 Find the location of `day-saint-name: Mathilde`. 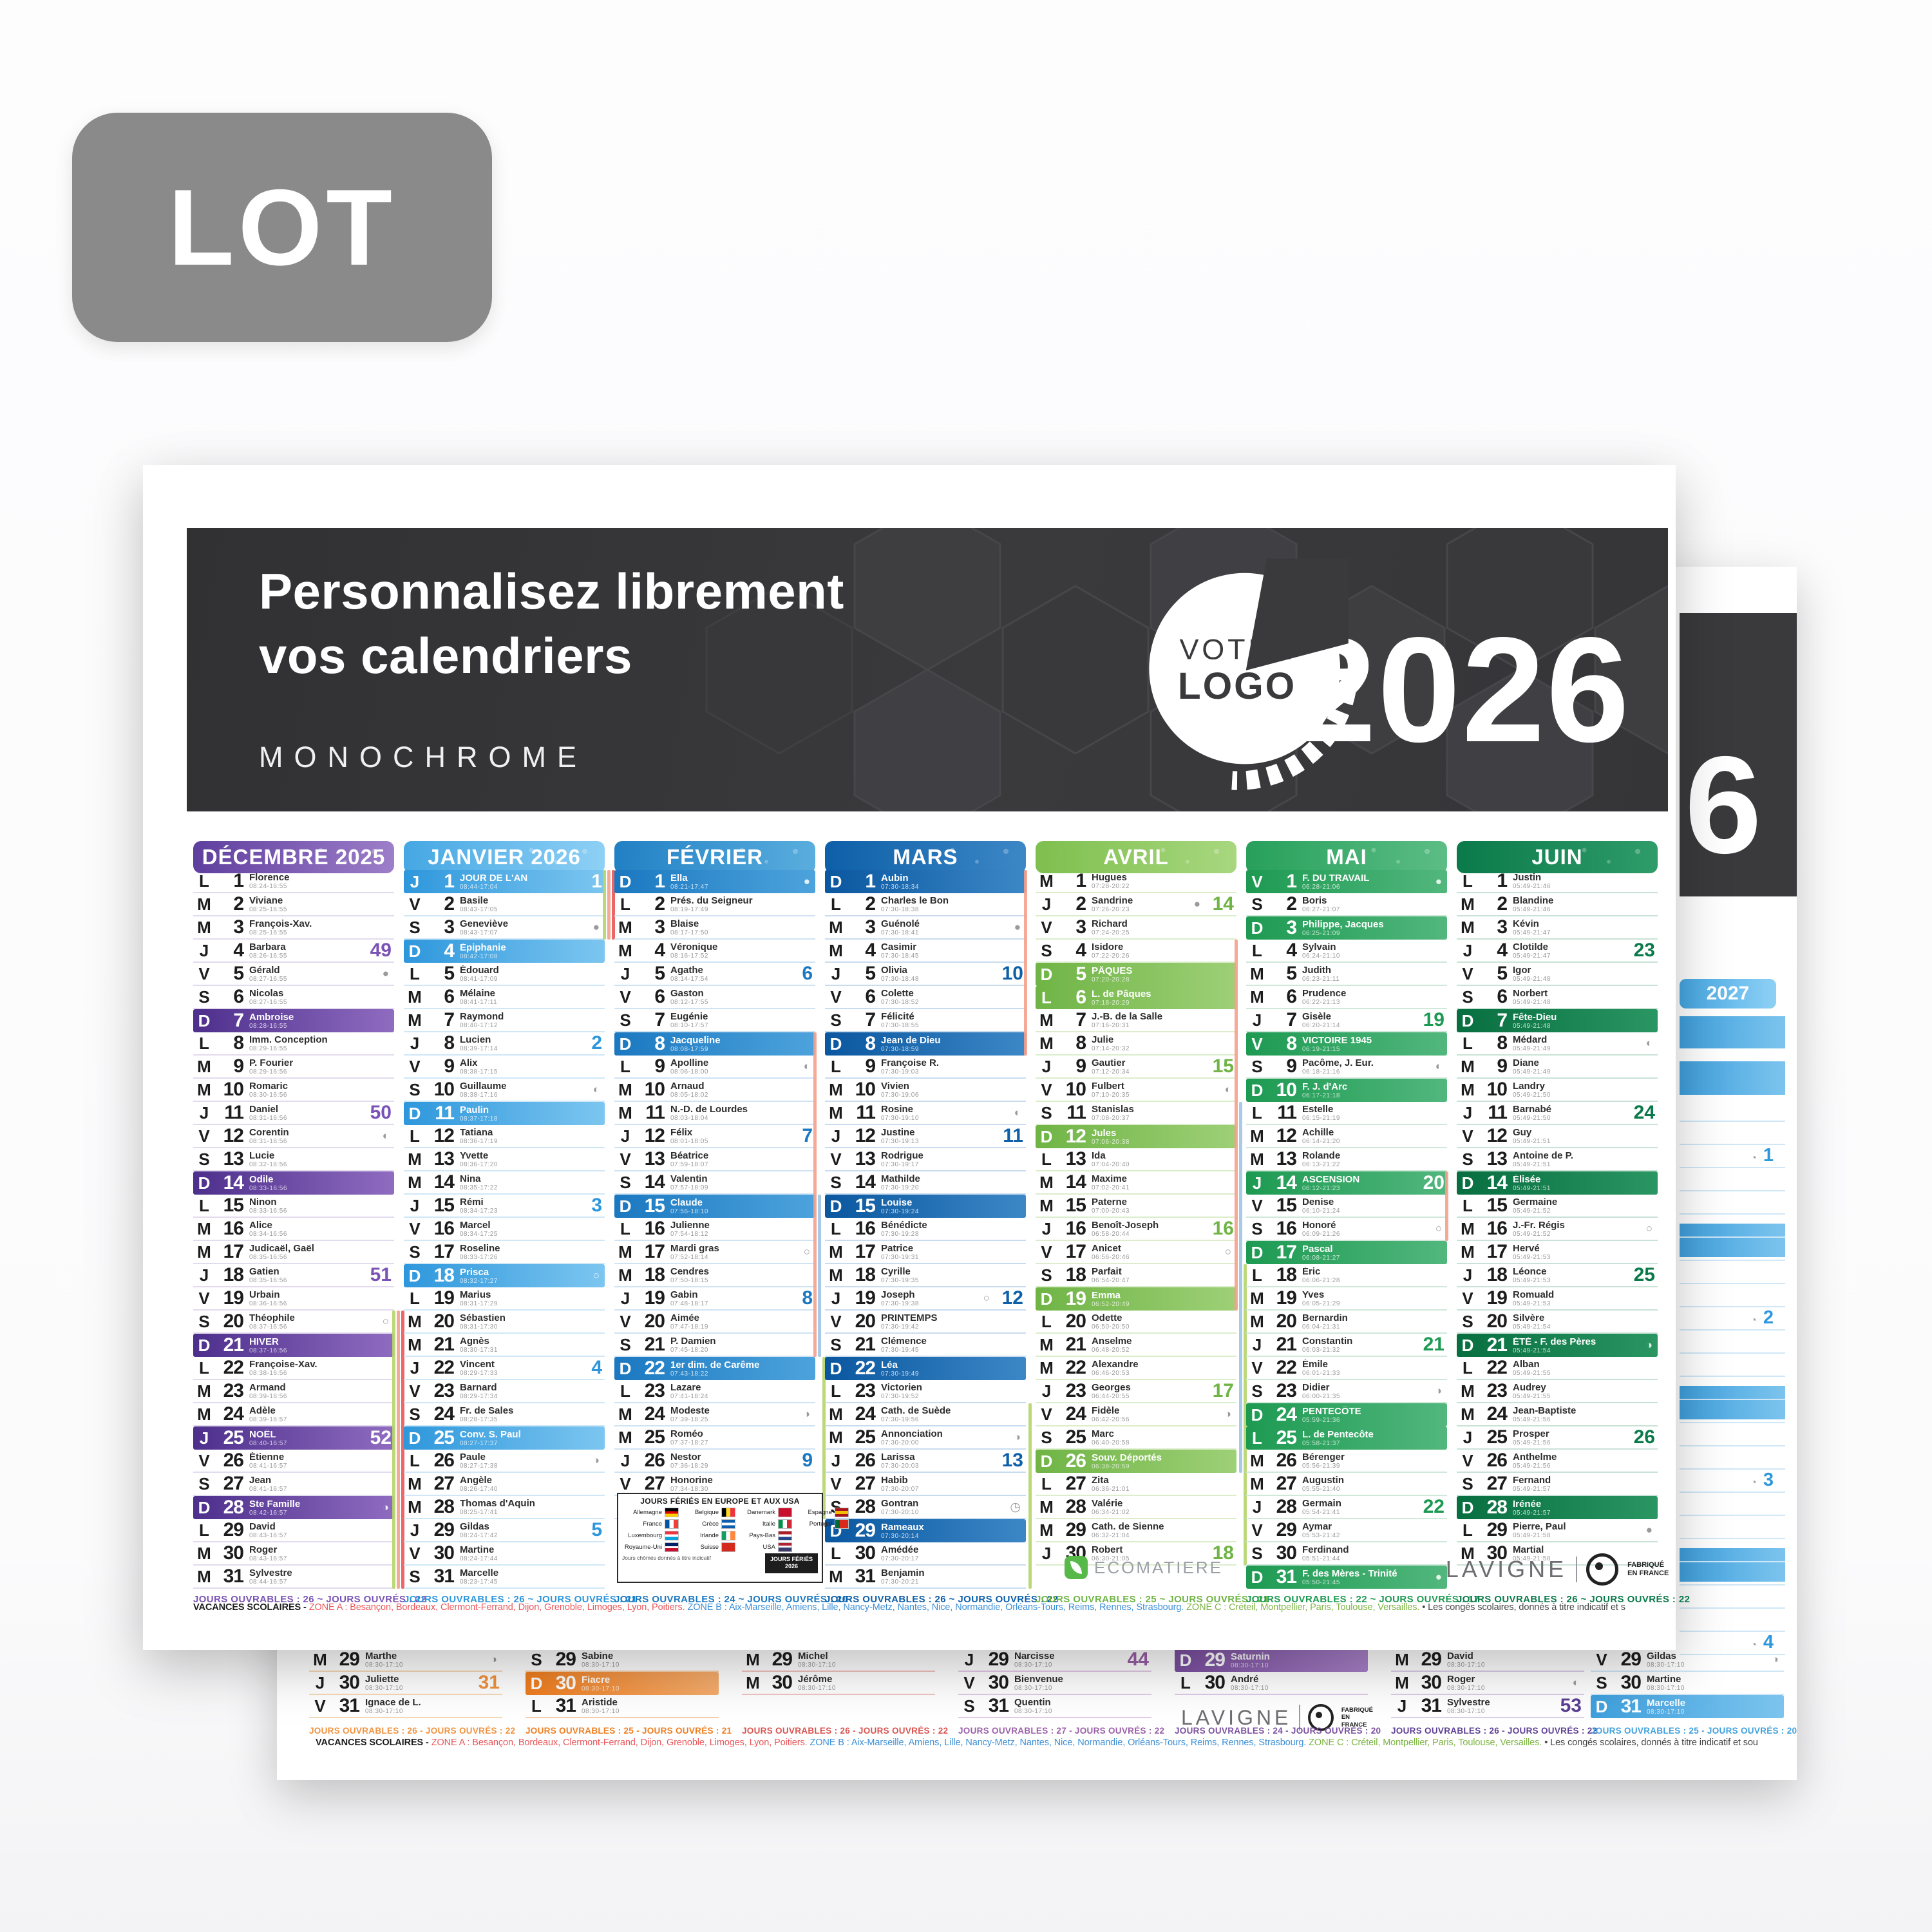

day-saint-name: Mathilde is located at coordinates (901, 1178).